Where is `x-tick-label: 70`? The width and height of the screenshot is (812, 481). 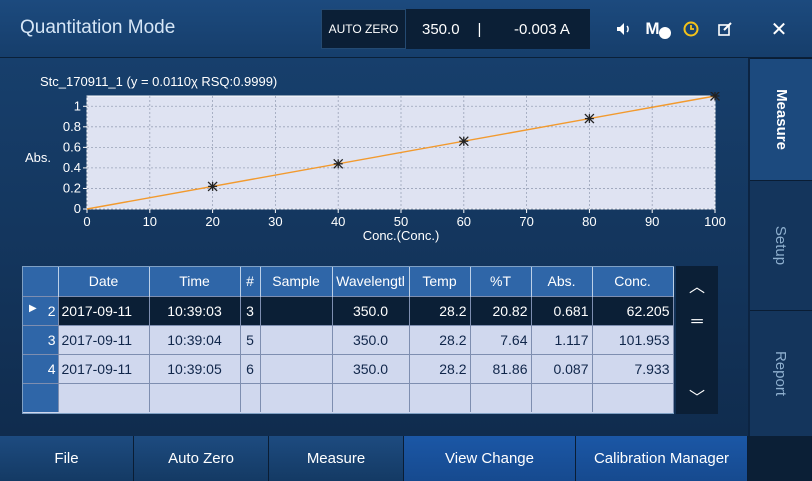
x-tick-label: 70 is located at coordinates (526, 221).